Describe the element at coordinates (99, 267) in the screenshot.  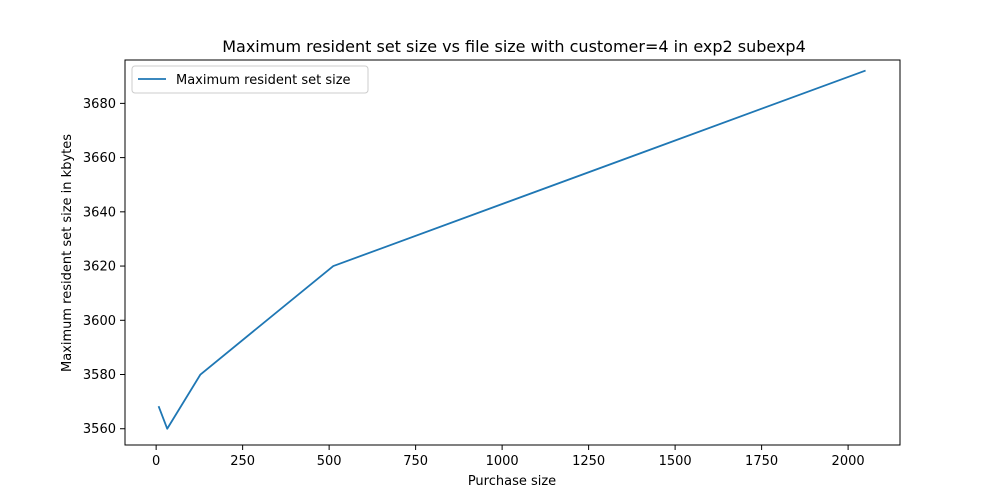
I see `y-tick-label: 3620` at that location.